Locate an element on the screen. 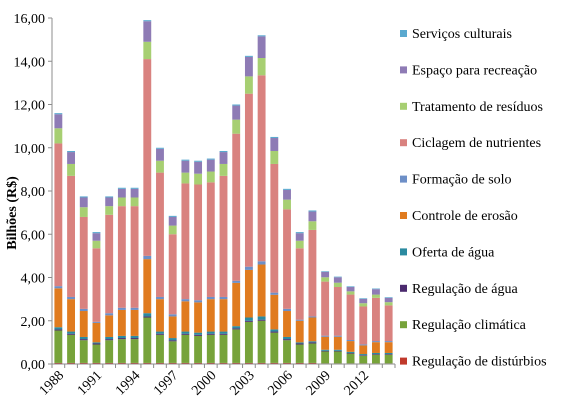  x-tick-label: 2012 is located at coordinates (357, 383).